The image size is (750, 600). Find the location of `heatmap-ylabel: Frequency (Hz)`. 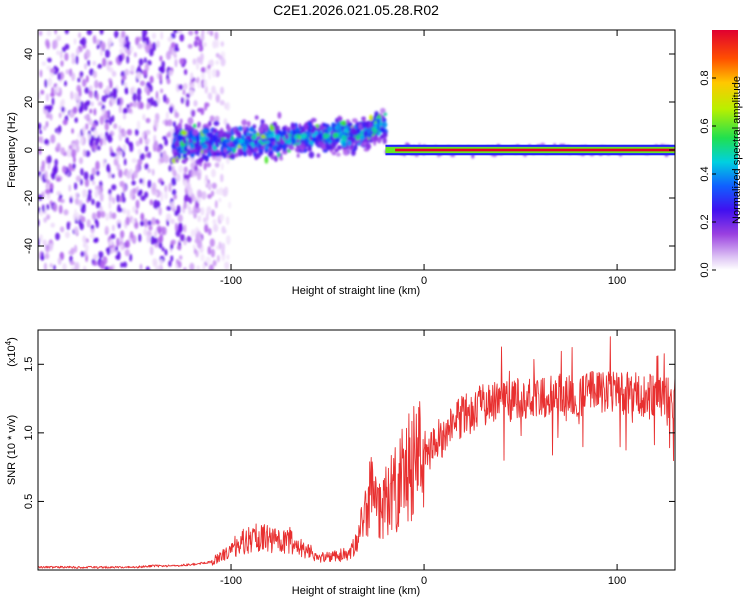

heatmap-ylabel: Frequency (Hz) is located at coordinates (12, 150).